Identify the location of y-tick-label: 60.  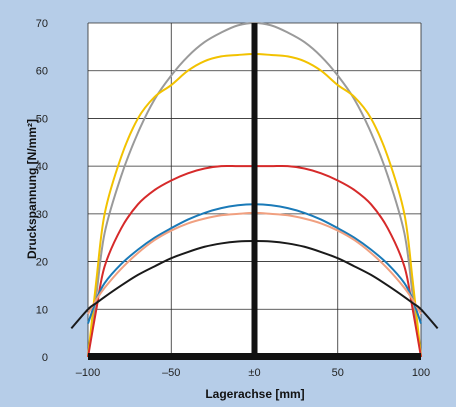
(42, 72).